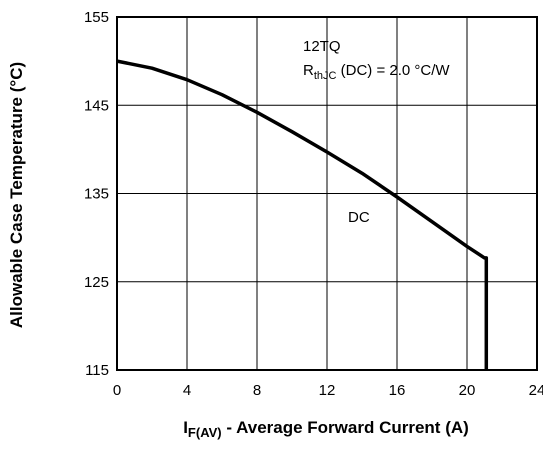 This screenshot has height=449, width=543. Describe the element at coordinates (467, 390) in the screenshot. I see `x-tick-label: 20` at that location.